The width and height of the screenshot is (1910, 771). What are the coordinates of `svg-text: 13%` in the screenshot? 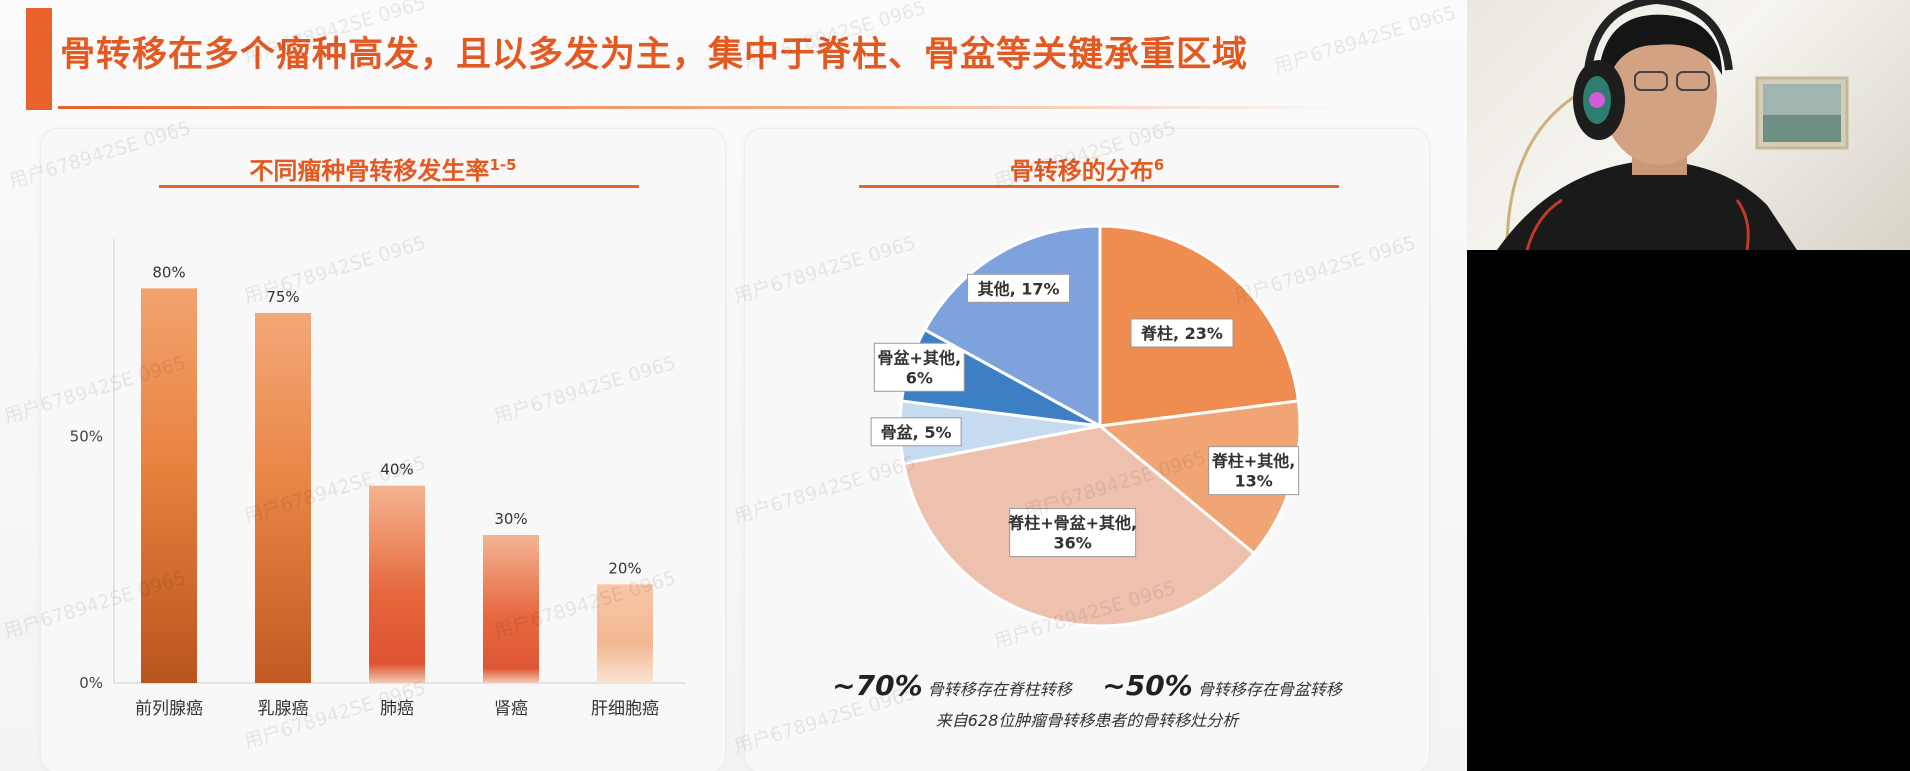 It's located at (1253, 481).